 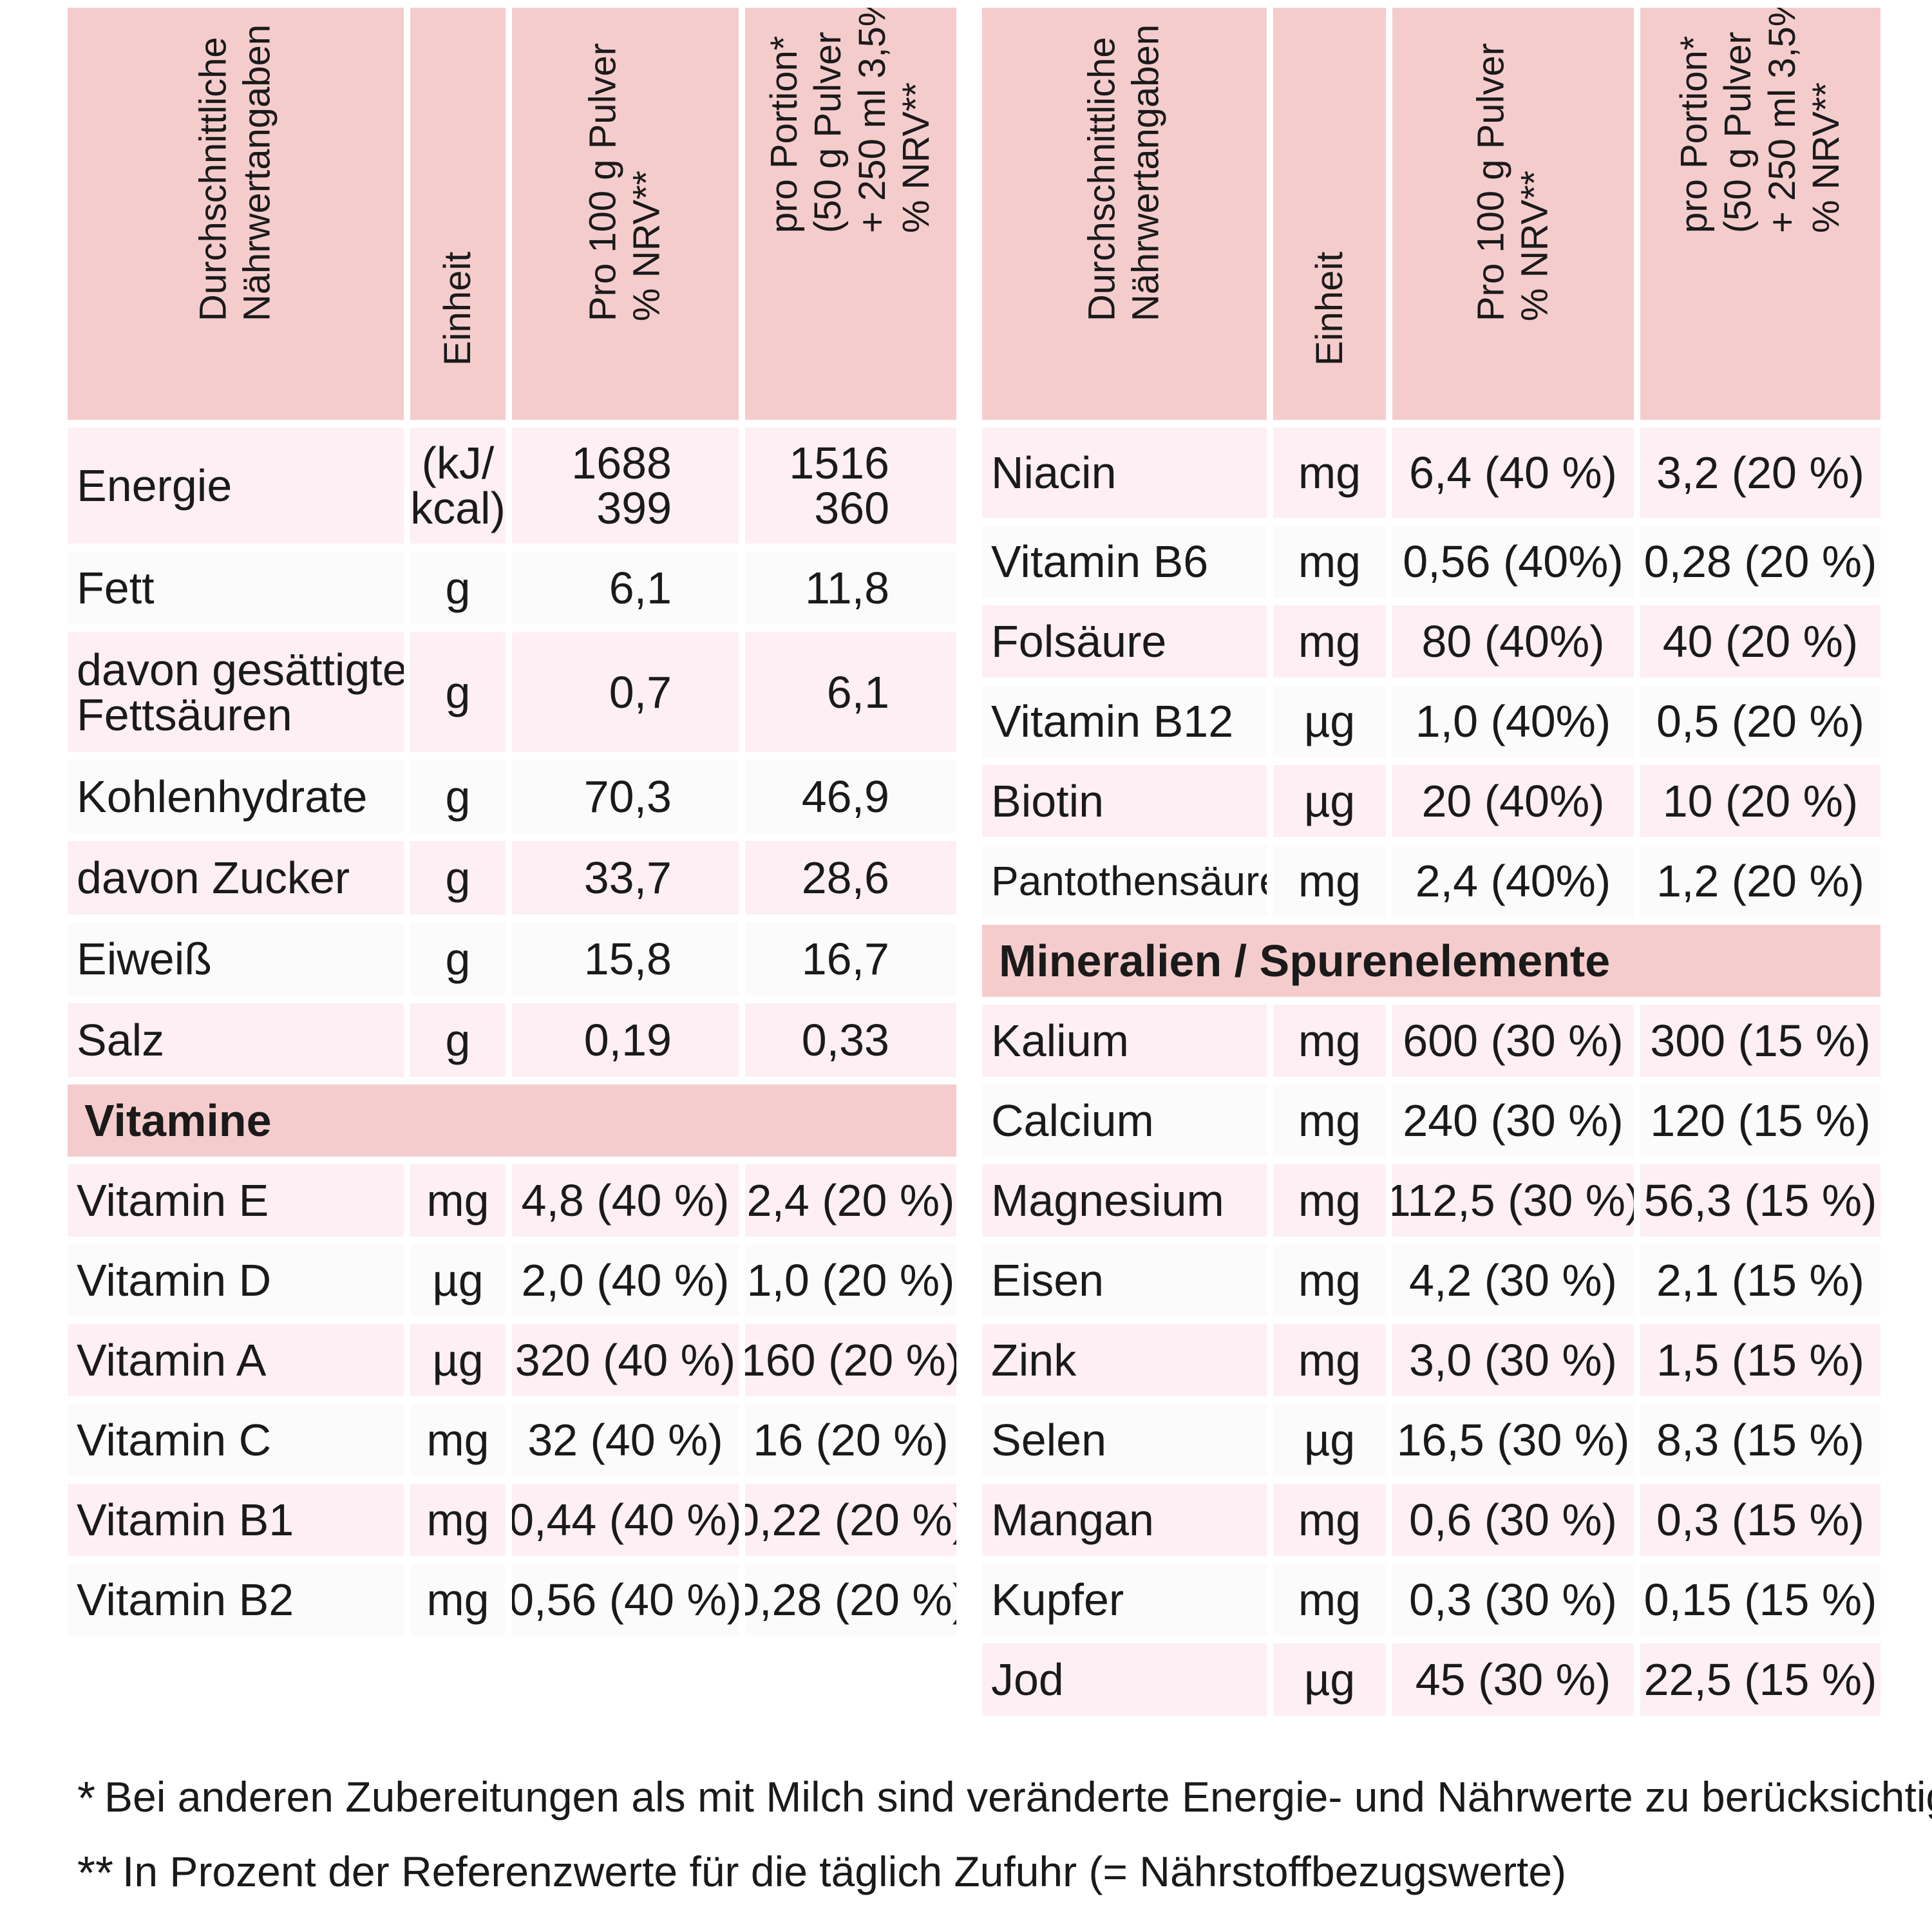 What do you see at coordinates (1513, 801) in the screenshot?
I see `row-per-100g: 20 (40%)` at bounding box center [1513, 801].